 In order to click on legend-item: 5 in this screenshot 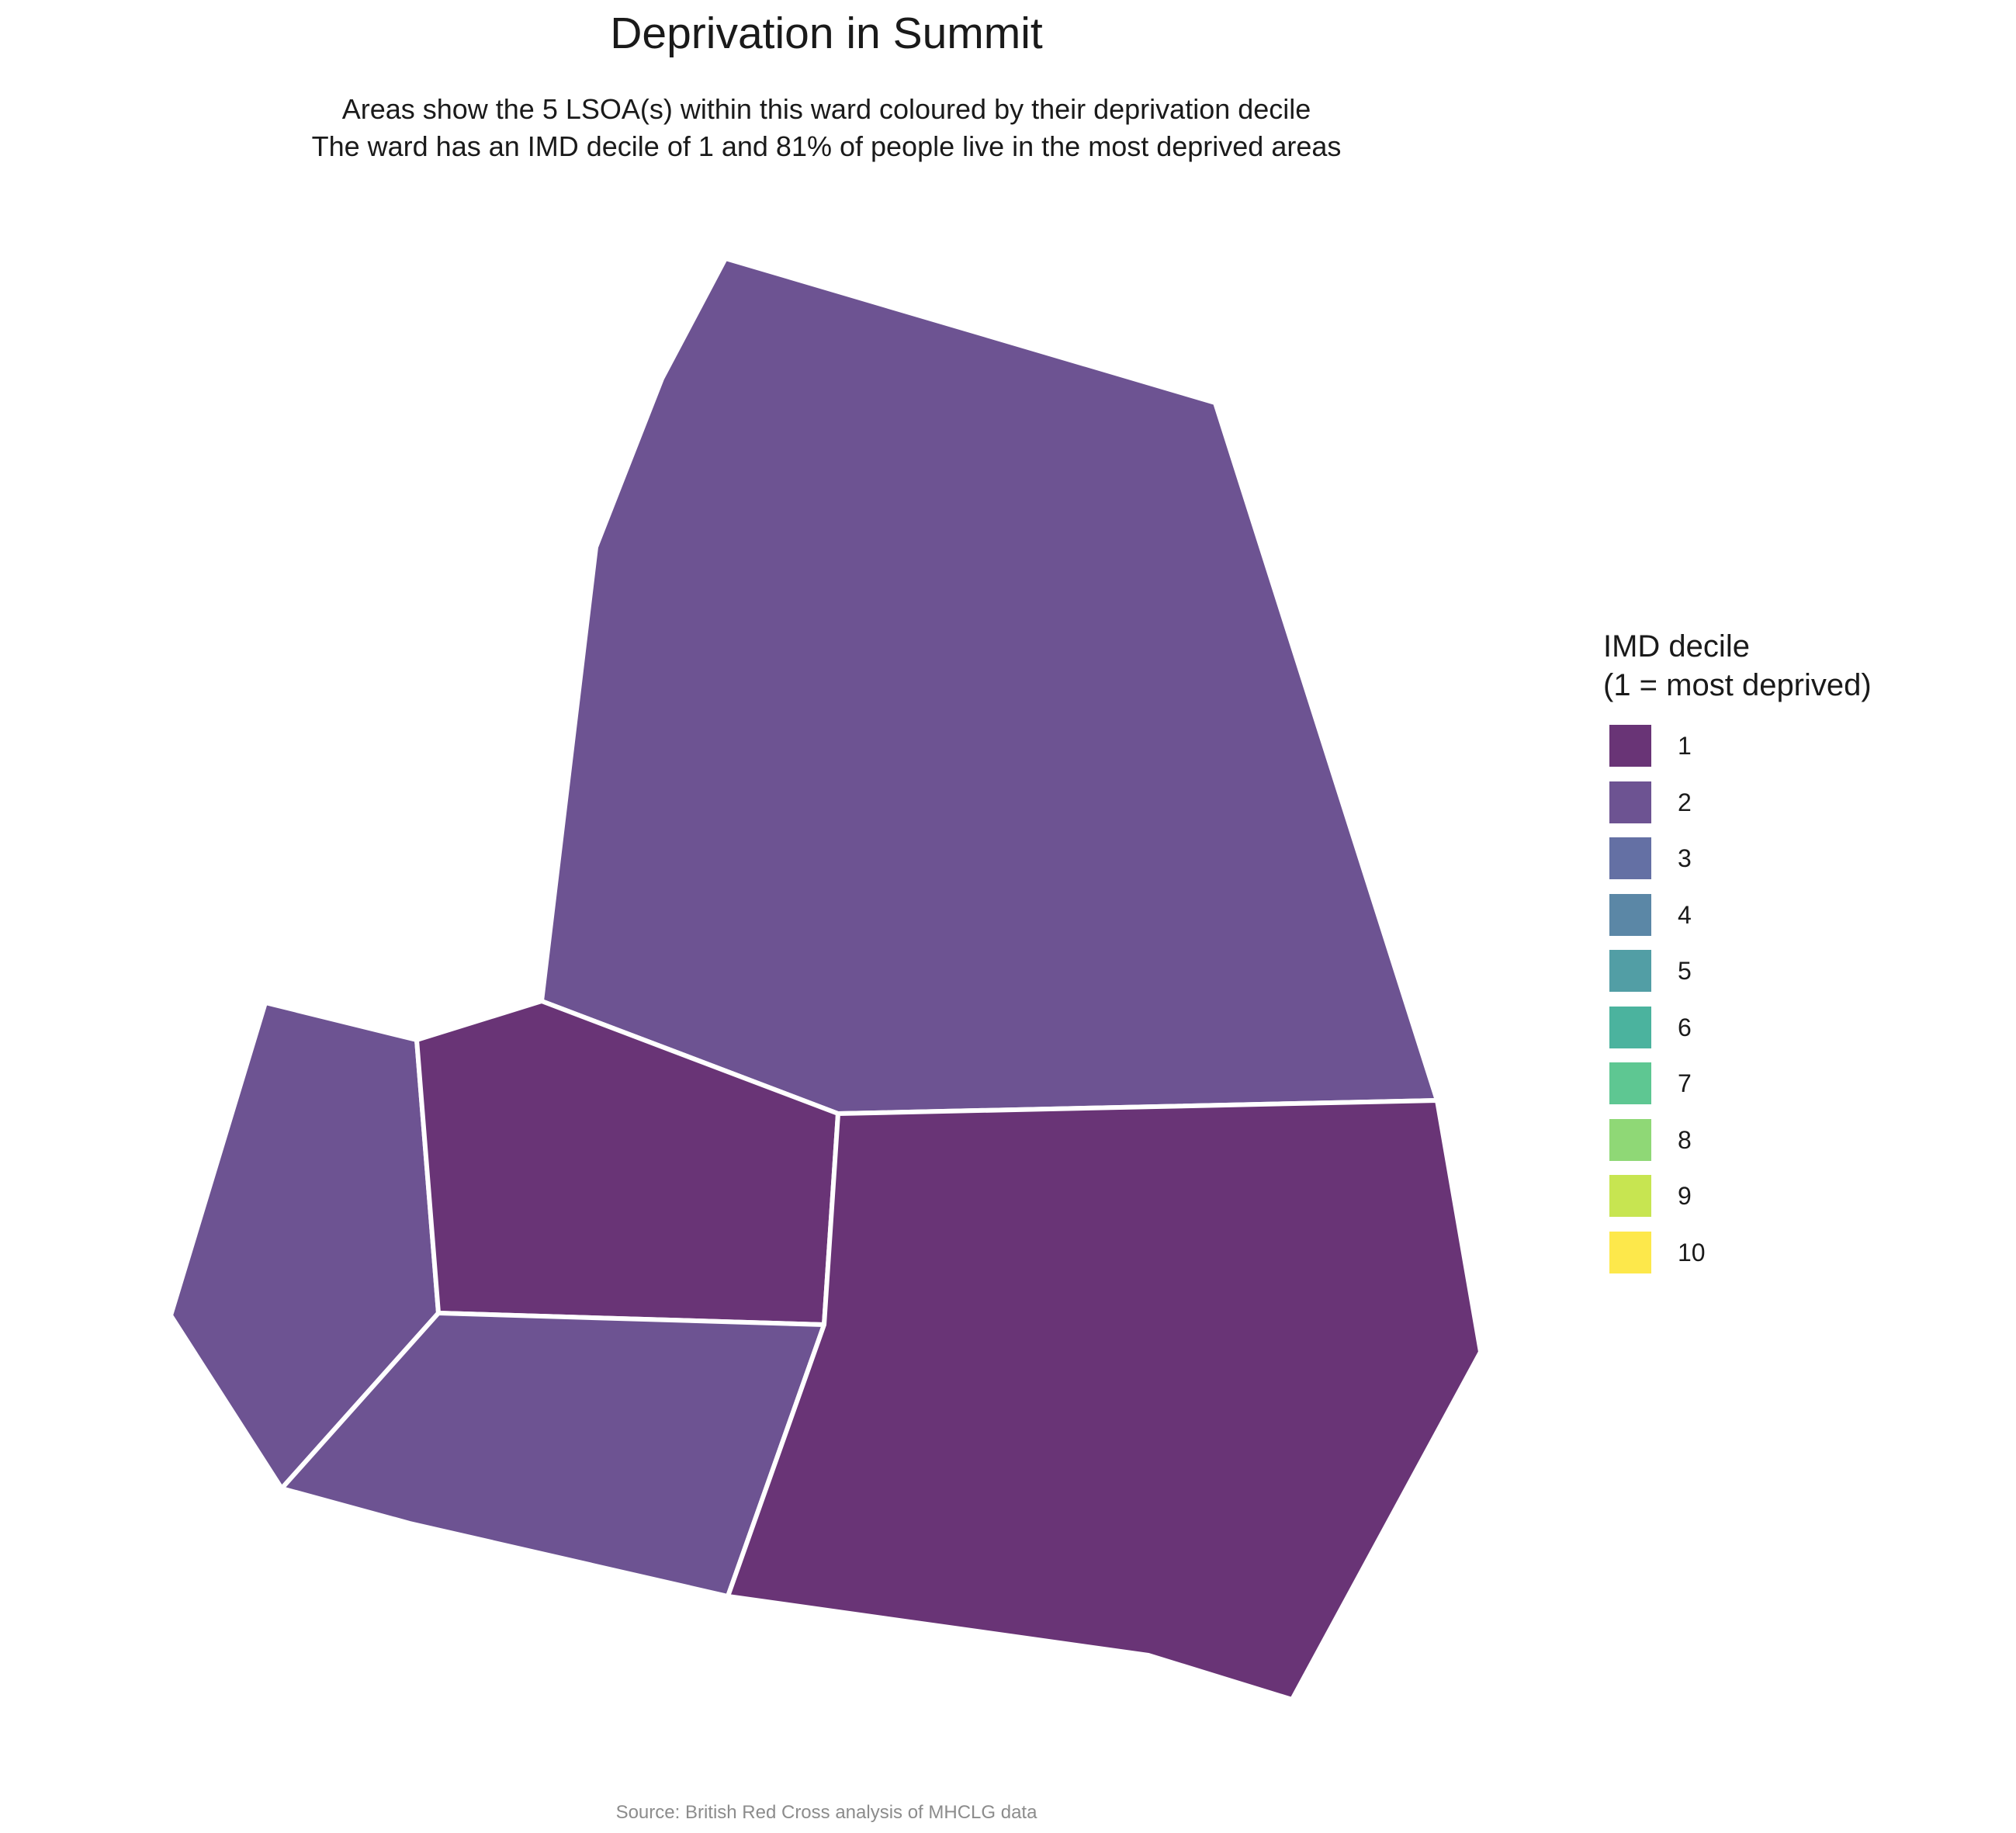, I will do `click(1738, 979)`.